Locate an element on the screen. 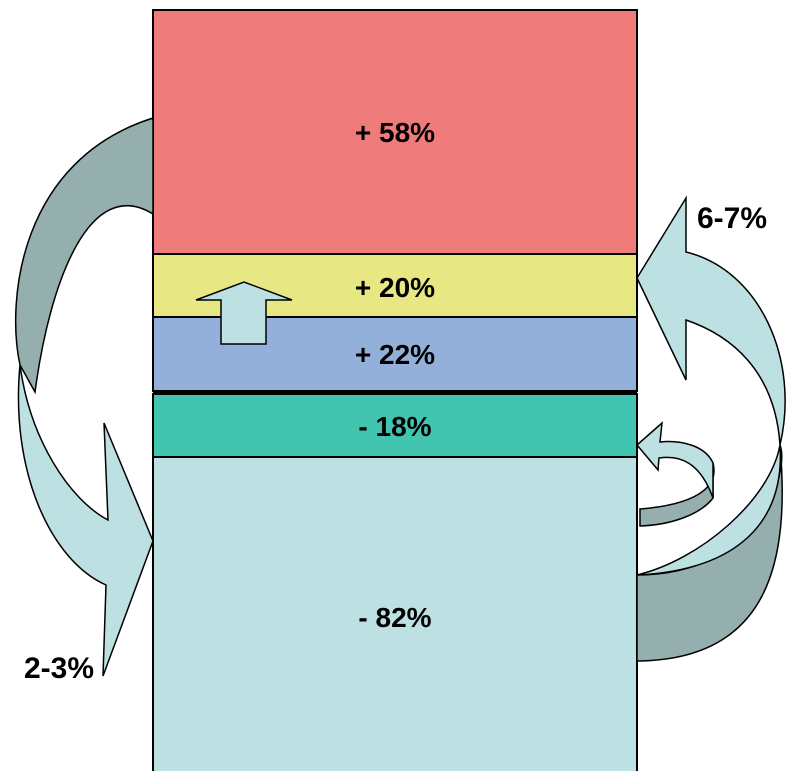  up-arrow-icon is located at coordinates (244, 313).